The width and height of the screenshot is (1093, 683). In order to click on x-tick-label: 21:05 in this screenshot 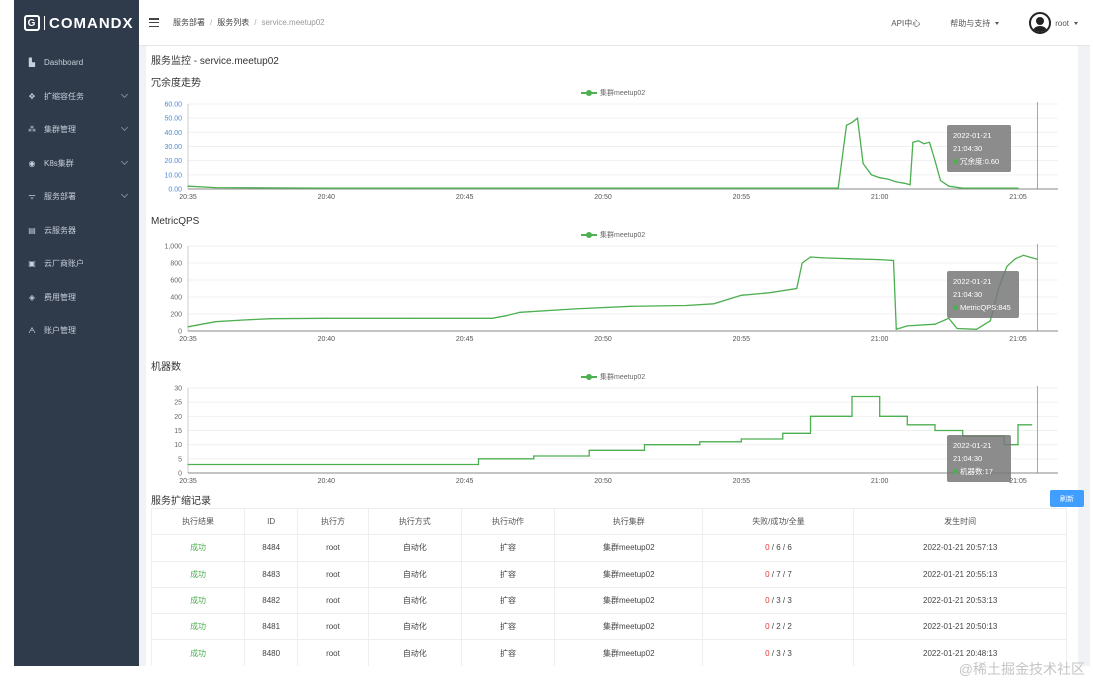, I will do `click(1018, 339)`.